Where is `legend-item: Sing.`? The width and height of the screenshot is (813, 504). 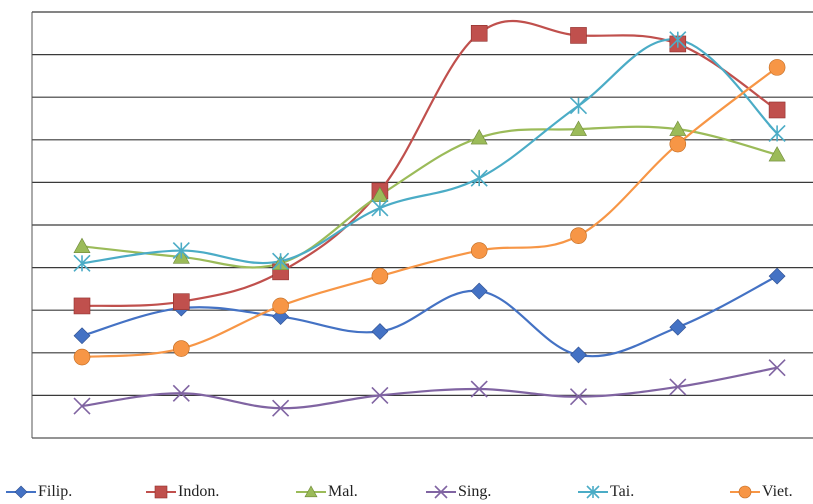
legend-item: Sing. is located at coordinates (458, 492).